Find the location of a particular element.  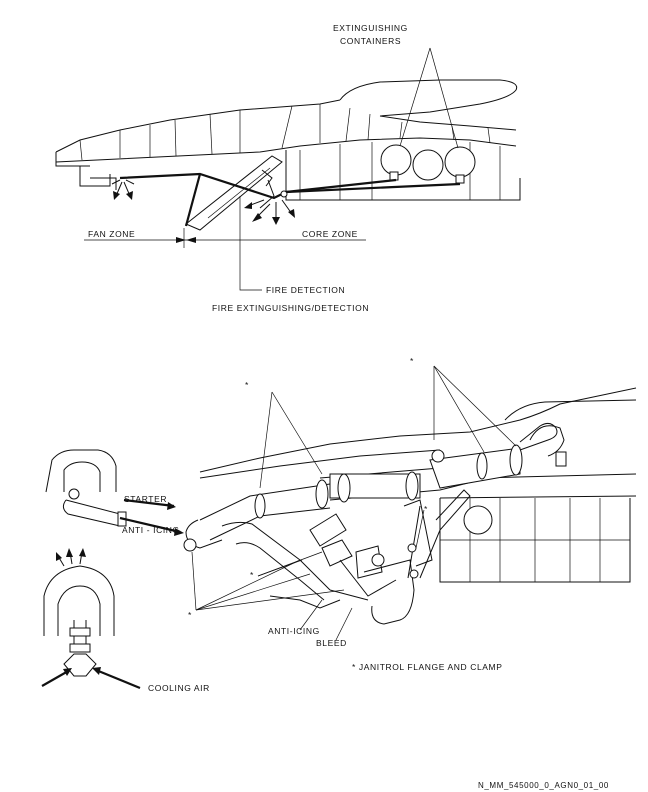

figure-id: N_MM_545000_0_AGN0_01_00 is located at coordinates (543, 785).